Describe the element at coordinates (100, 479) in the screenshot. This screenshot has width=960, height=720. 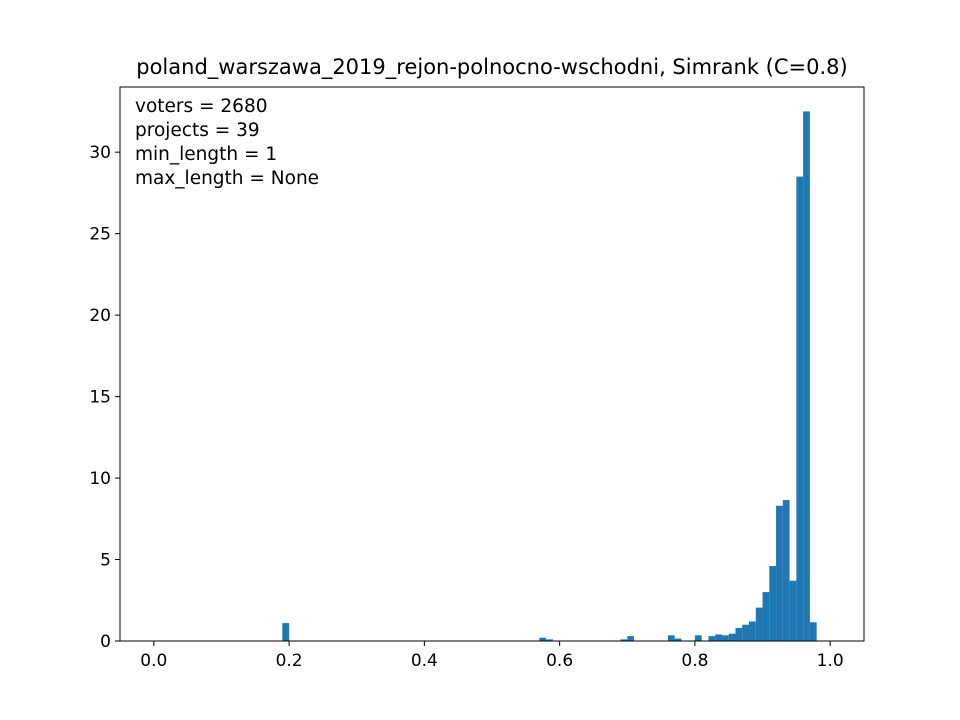
I see `y-tick-label: 10` at that location.